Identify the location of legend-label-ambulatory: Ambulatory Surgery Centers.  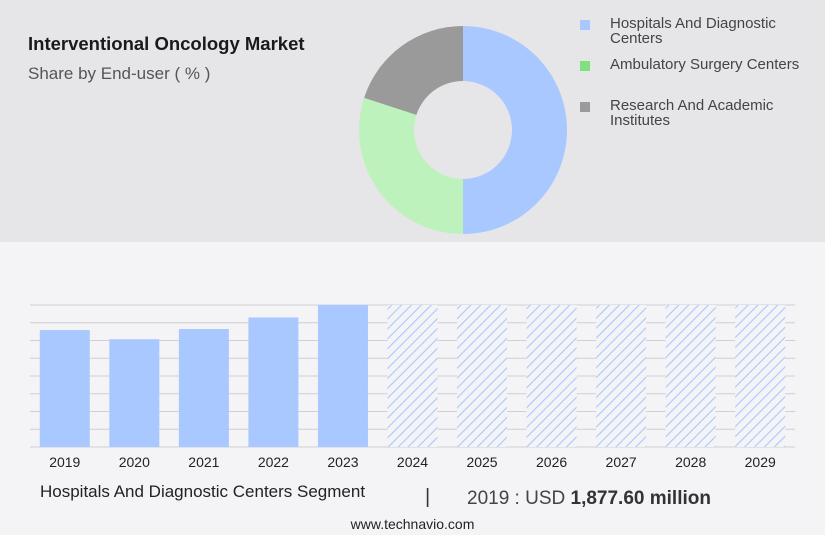
(705, 64).